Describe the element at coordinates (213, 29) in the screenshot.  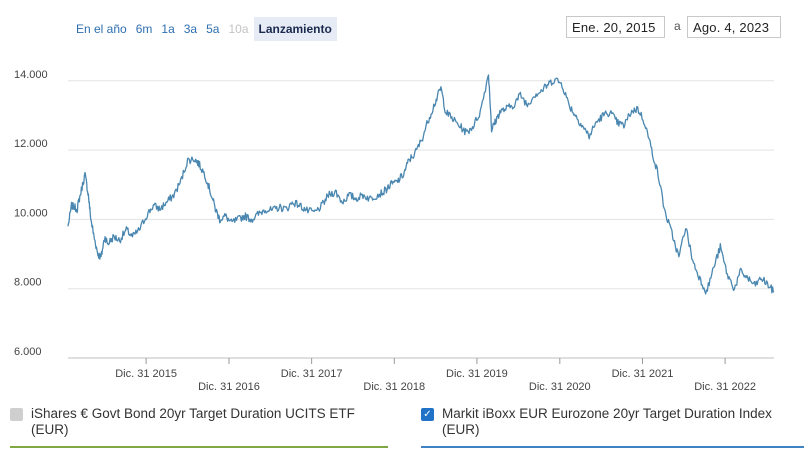
I see `range-button-4: 5a` at that location.